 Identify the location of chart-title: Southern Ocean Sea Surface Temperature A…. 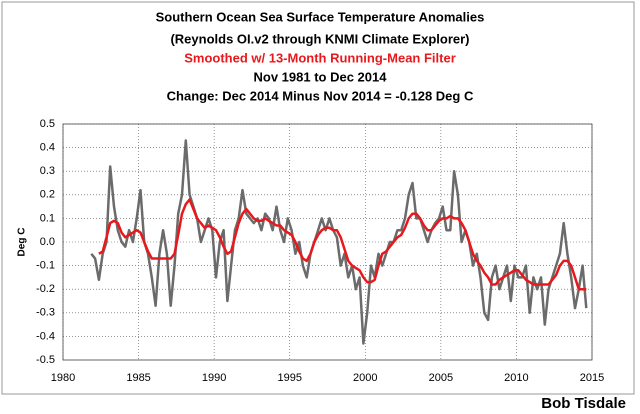
(320, 16).